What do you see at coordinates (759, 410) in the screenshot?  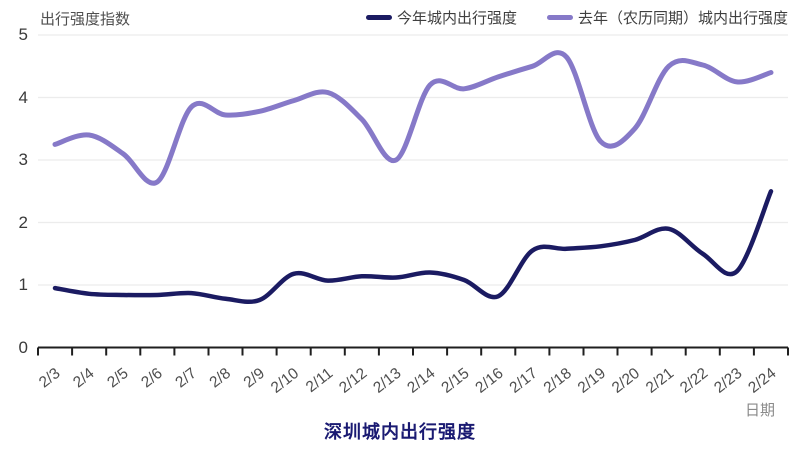 I see `x-axis-title: 日期` at bounding box center [759, 410].